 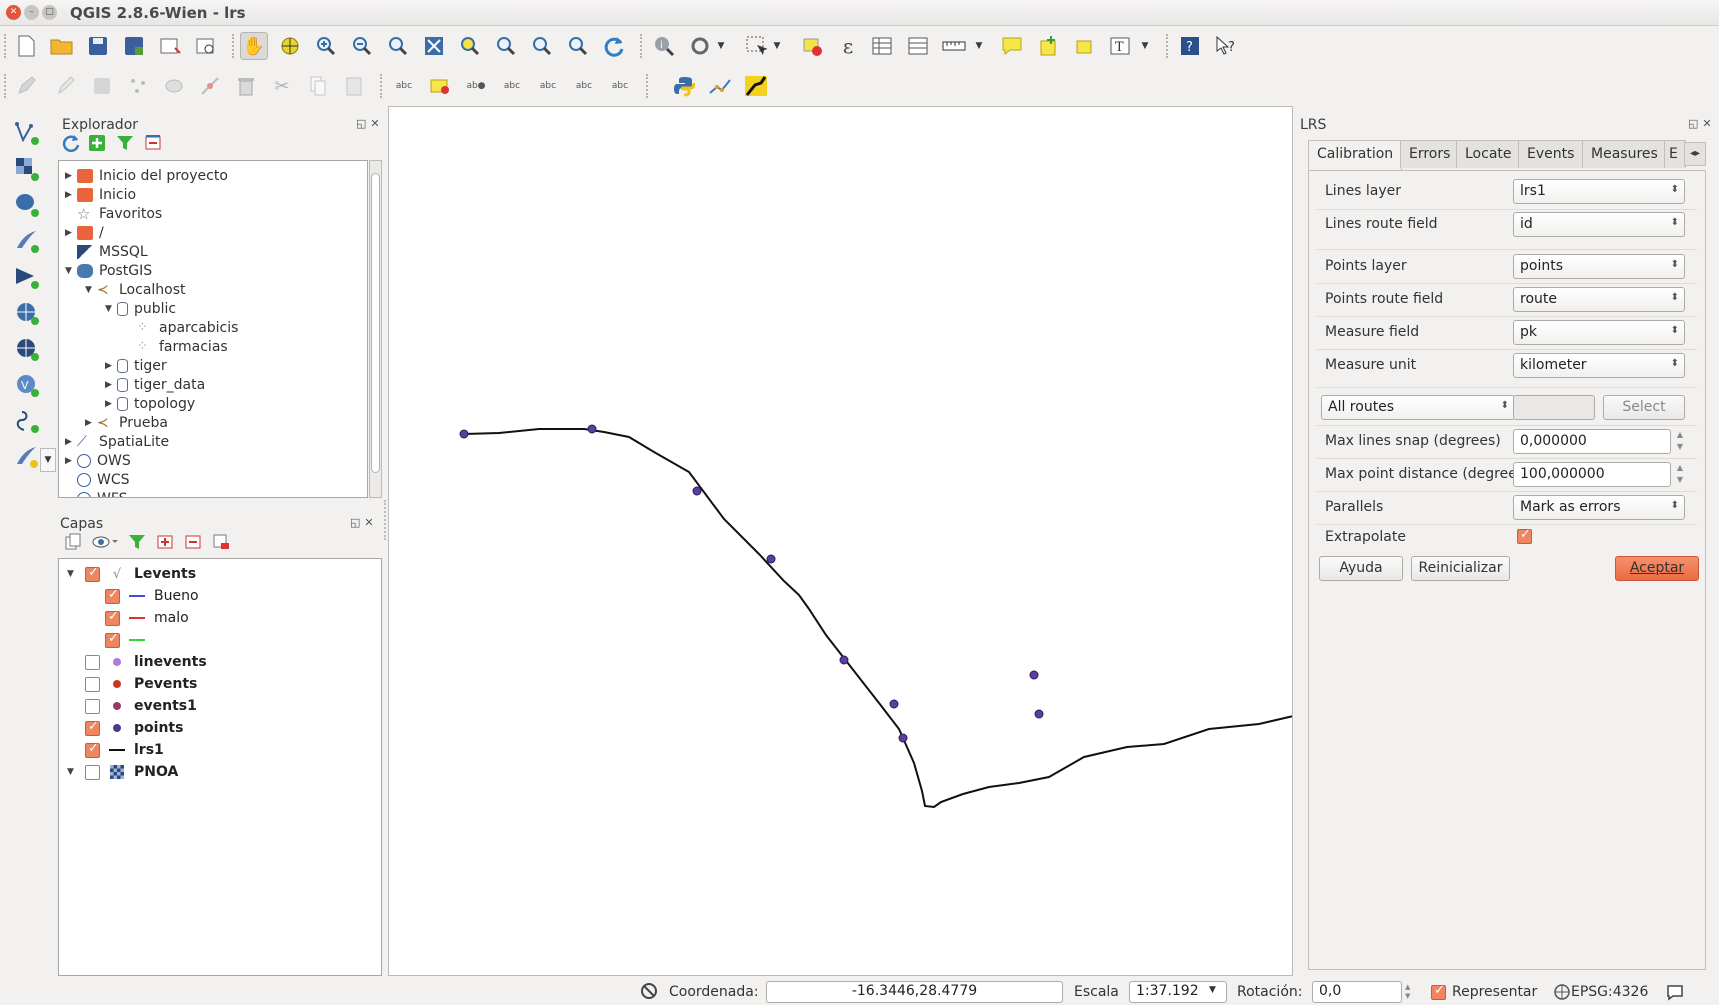 I want to click on measure-field-select: pk, so click(x=1599, y=332).